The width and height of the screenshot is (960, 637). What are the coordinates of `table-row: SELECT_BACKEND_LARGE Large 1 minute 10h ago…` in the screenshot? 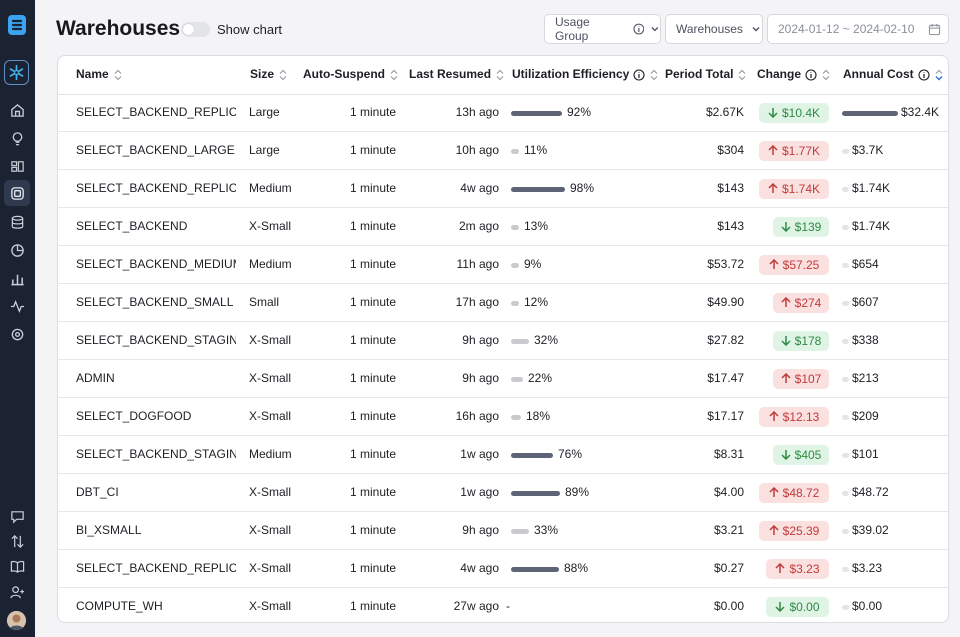 It's located at (503, 151).